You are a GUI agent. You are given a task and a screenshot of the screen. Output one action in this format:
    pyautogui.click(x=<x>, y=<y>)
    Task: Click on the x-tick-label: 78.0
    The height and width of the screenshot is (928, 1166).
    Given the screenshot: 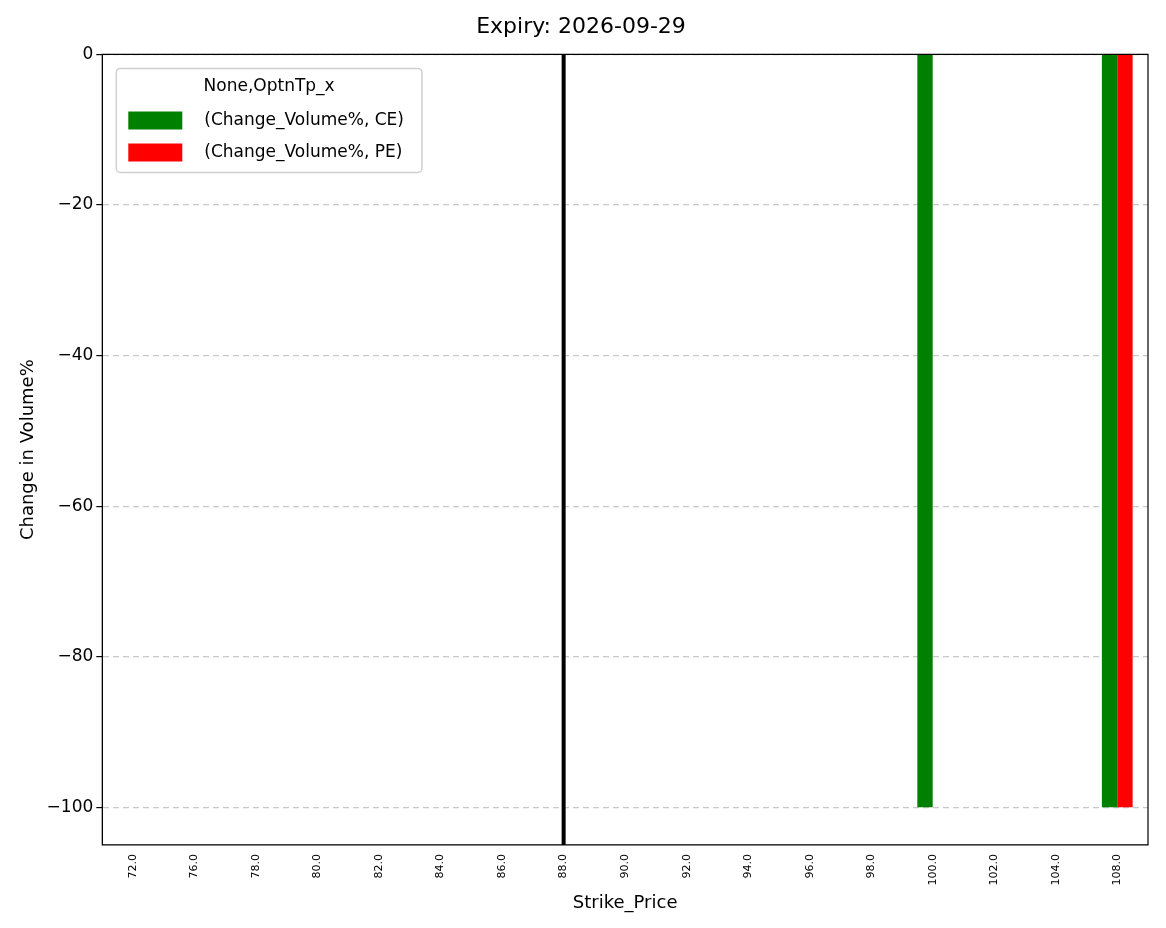 What is the action you would take?
    pyautogui.click(x=255, y=866)
    